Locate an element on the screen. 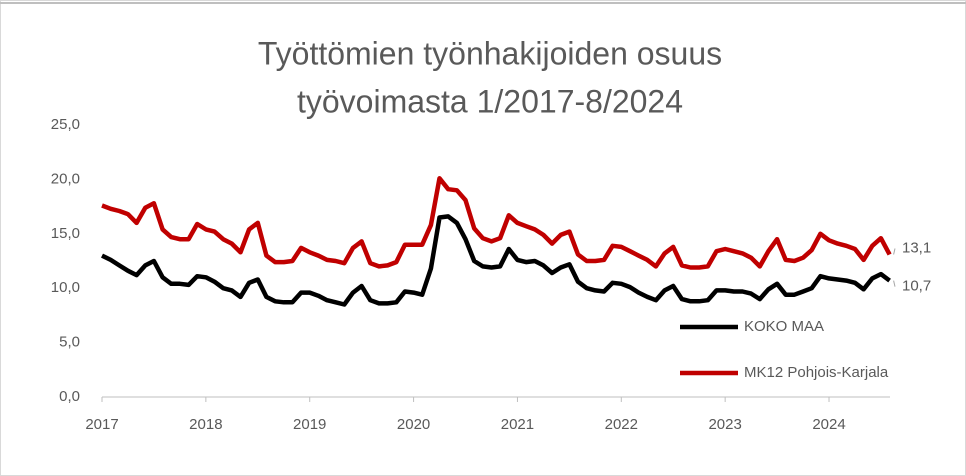  x-tick-label: 2019 is located at coordinates (309, 424).